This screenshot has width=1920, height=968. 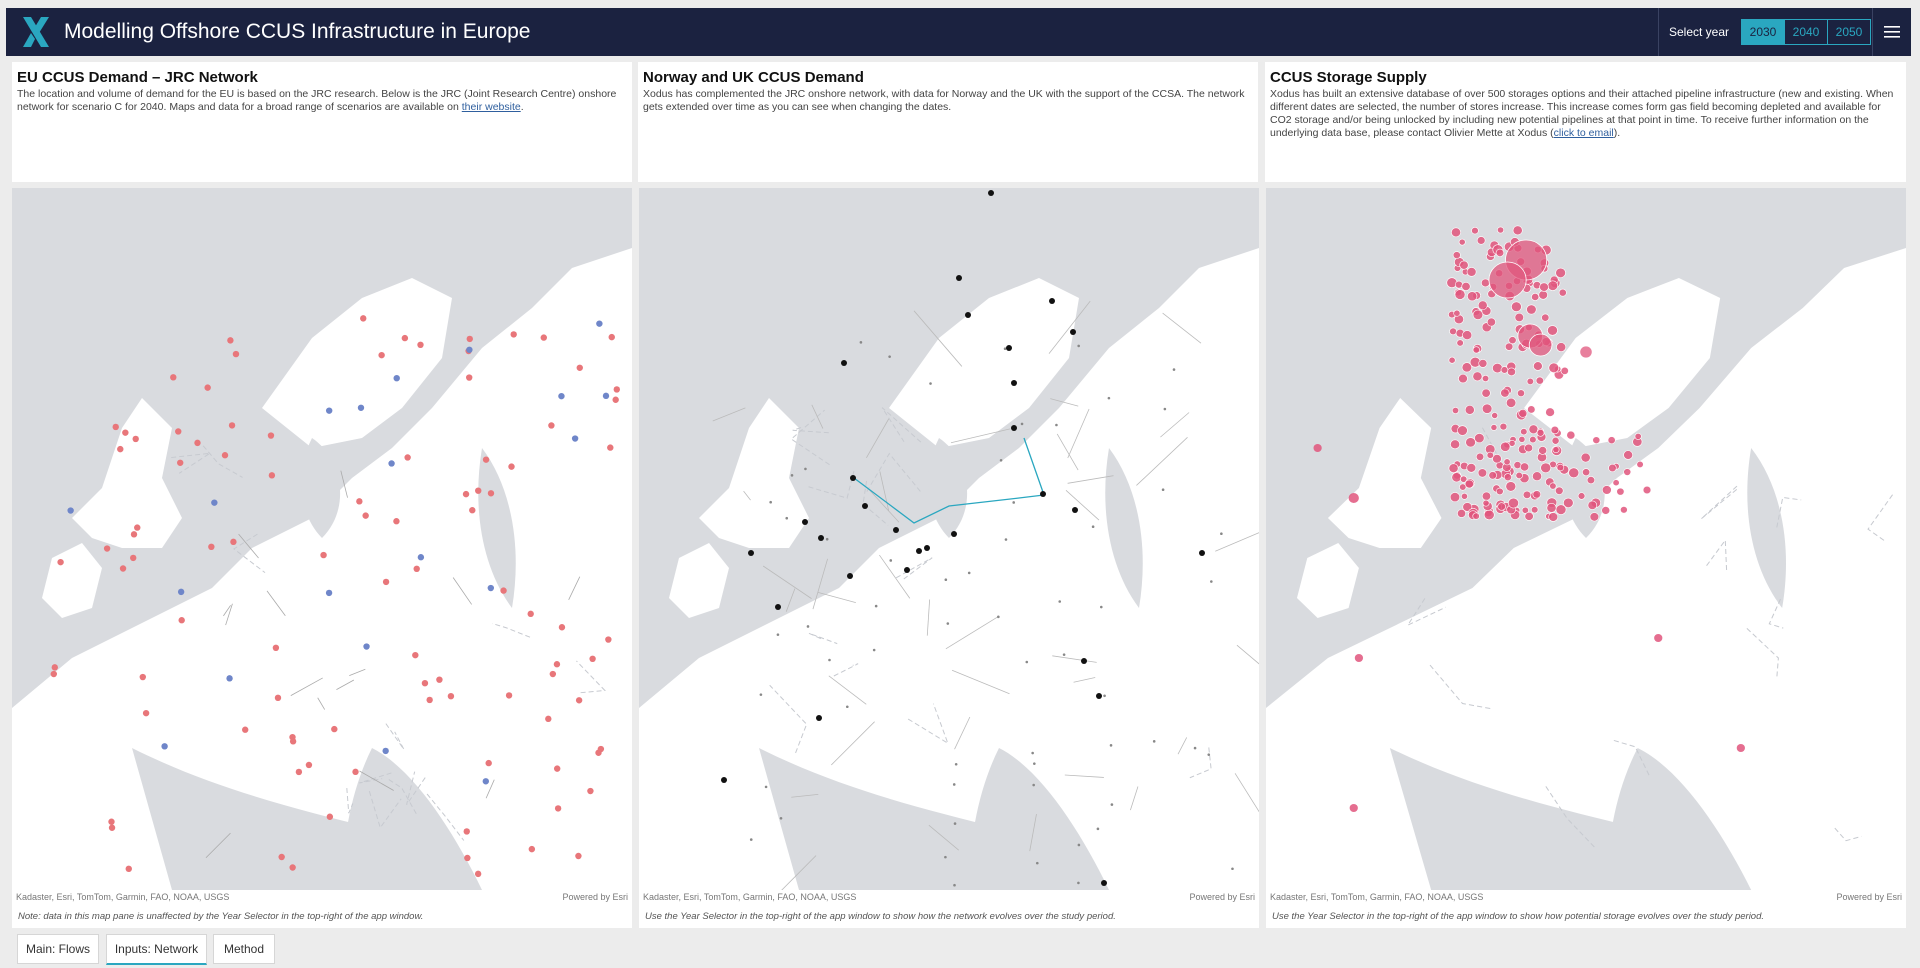 What do you see at coordinates (58, 949) in the screenshot?
I see `tab-main-flows: Main: Flows` at bounding box center [58, 949].